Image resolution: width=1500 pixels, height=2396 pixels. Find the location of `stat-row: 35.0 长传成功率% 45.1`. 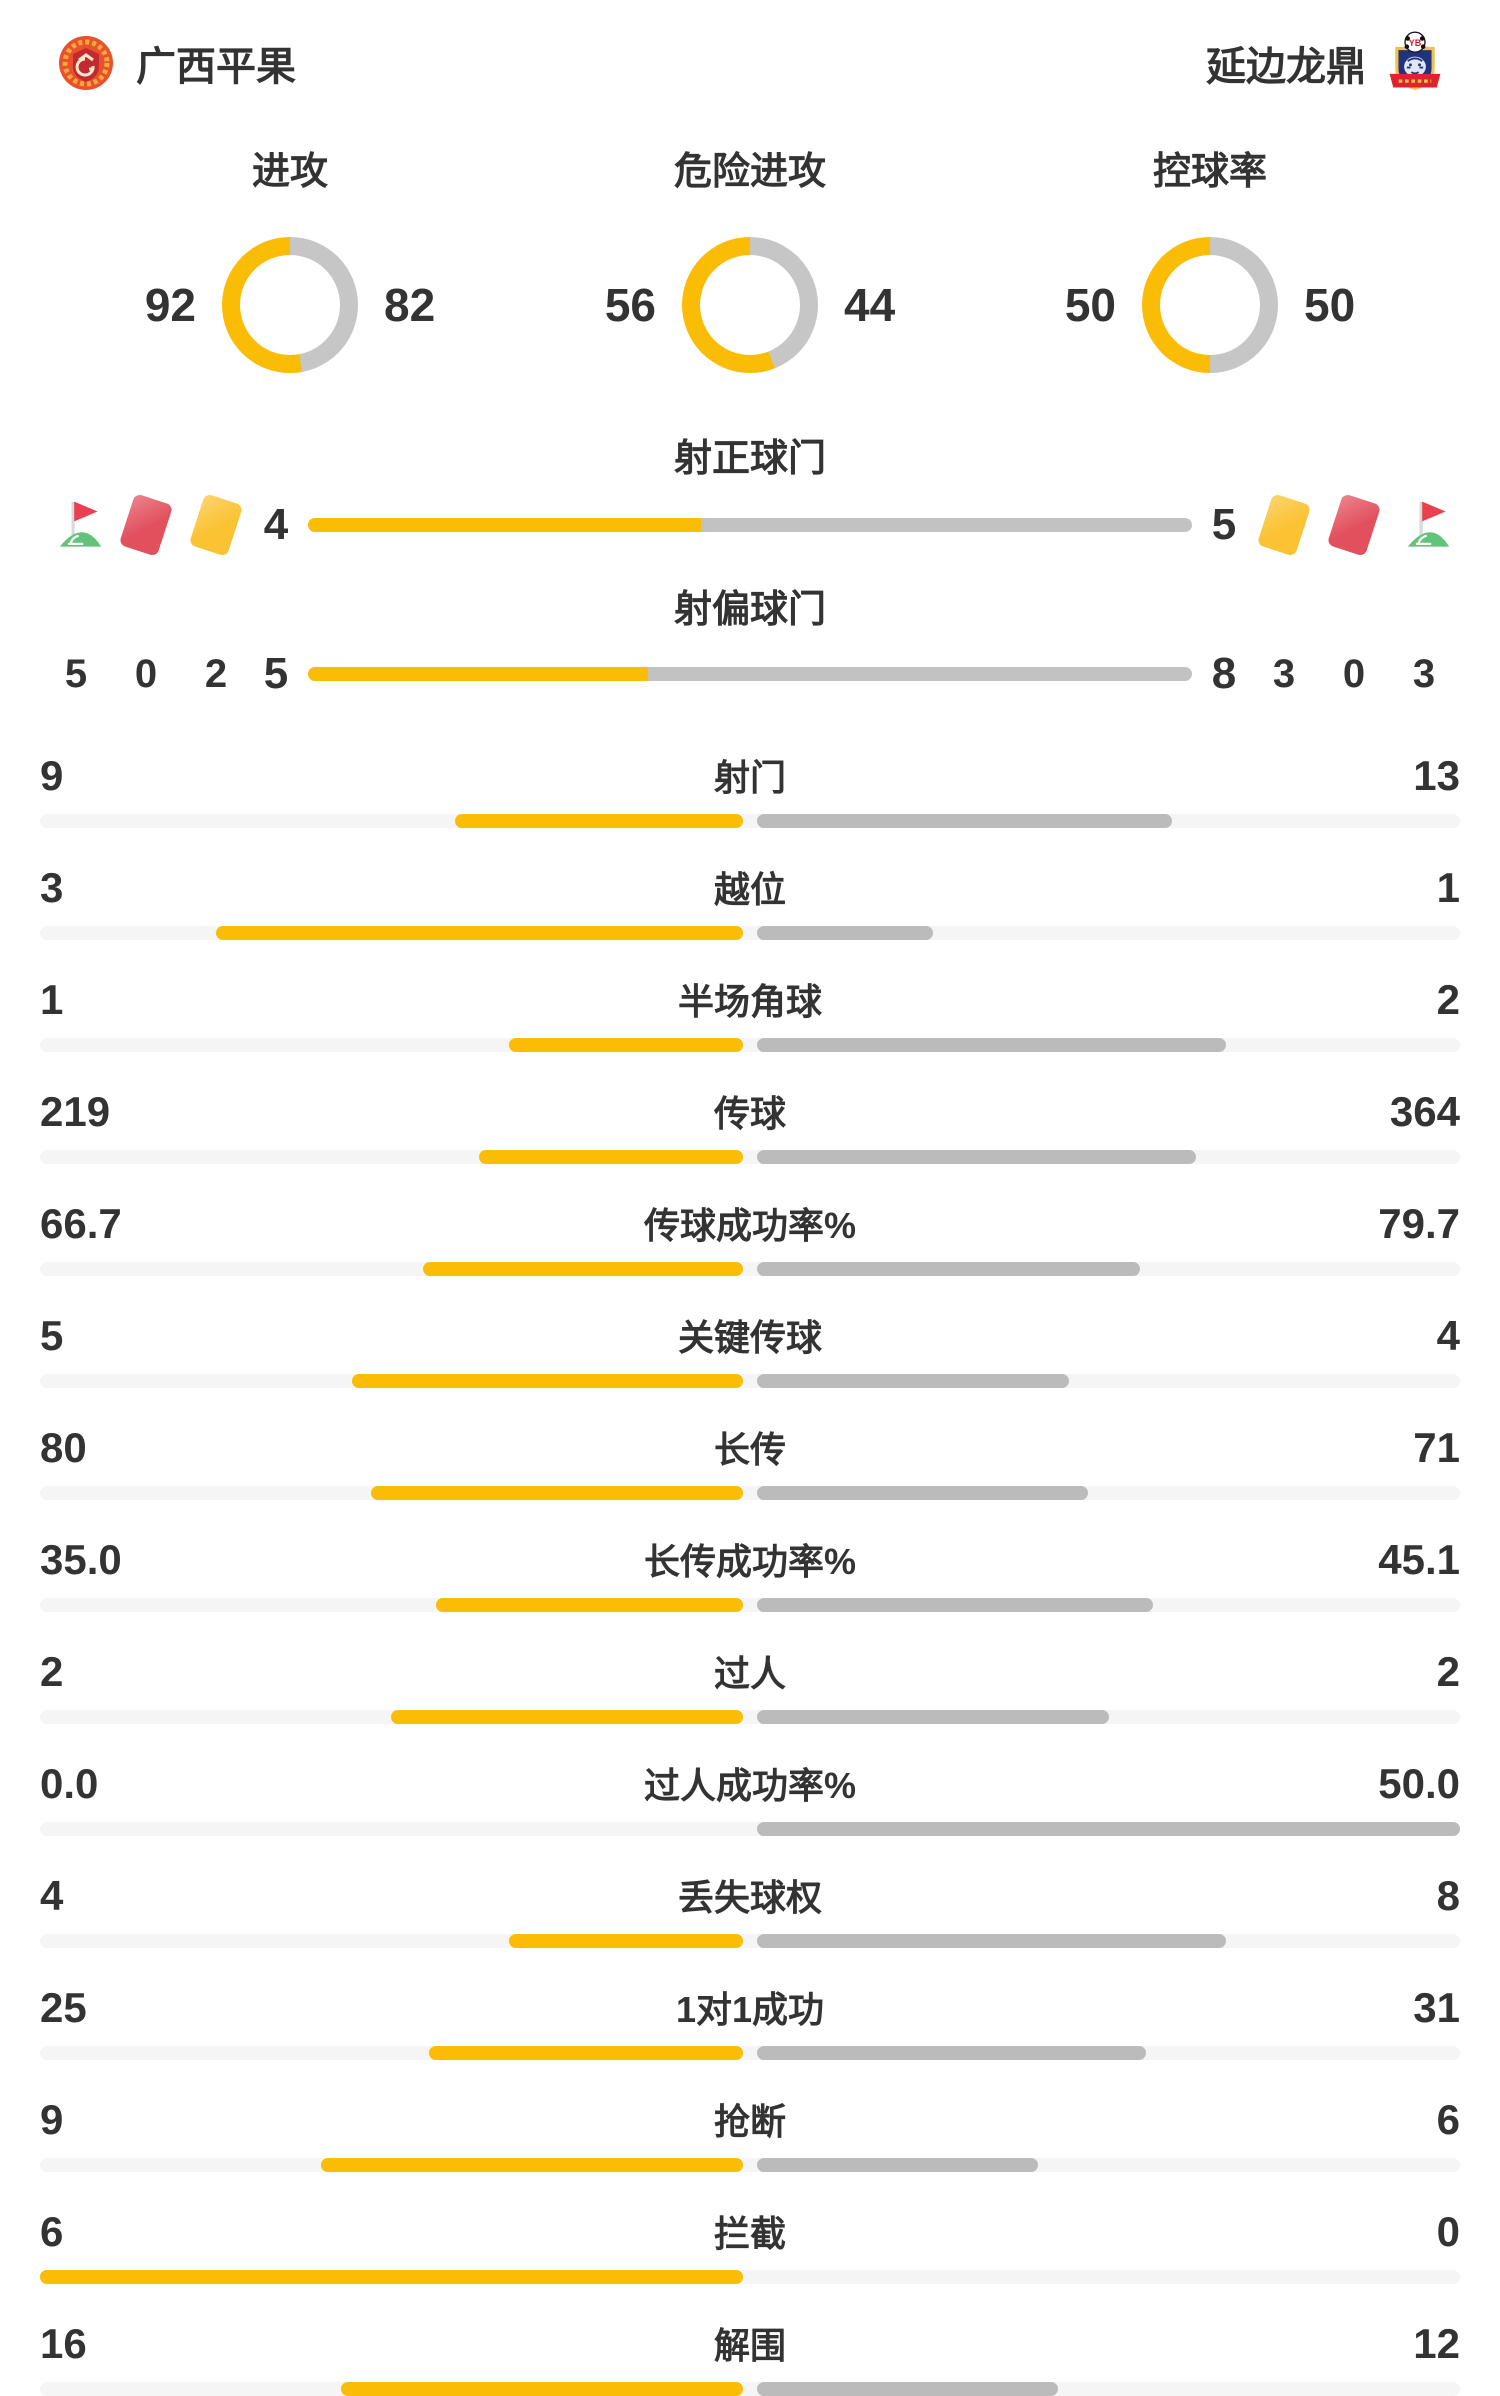

stat-row: 35.0 长传成功率% 45.1 is located at coordinates (750, 1572).